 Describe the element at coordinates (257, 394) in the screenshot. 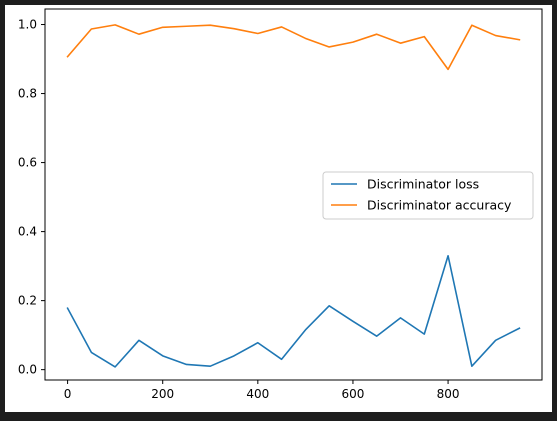

I see `x-tick-label: 400` at that location.